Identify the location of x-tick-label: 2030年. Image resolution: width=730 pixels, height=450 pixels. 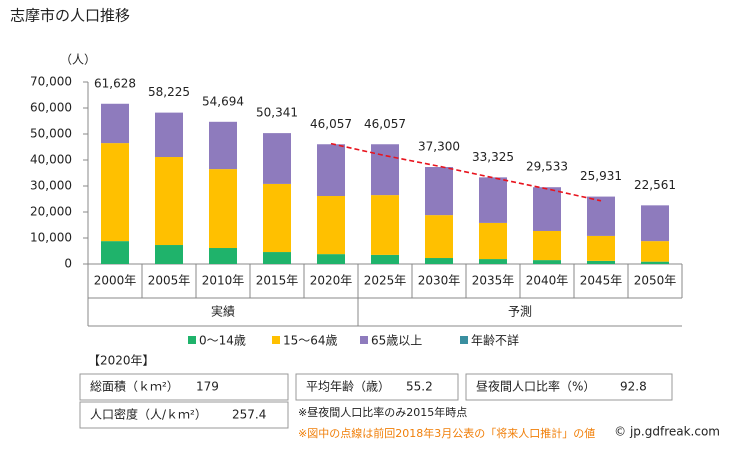
(439, 281).